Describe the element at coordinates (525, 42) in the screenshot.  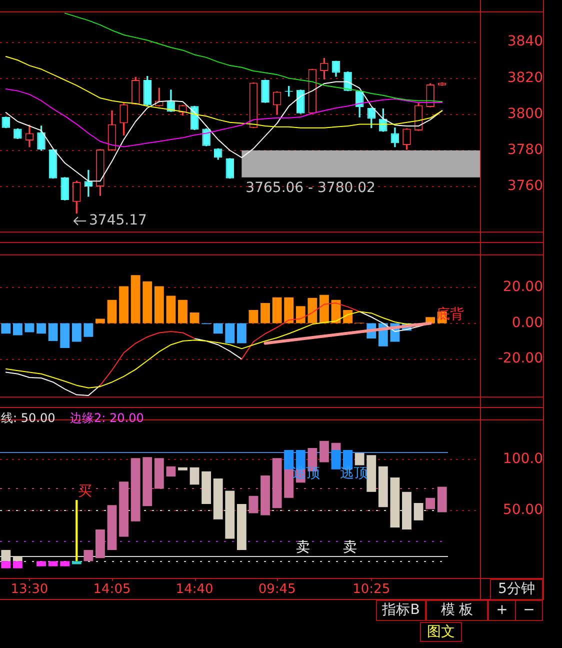
I see `y-tick-label: 3840` at that location.